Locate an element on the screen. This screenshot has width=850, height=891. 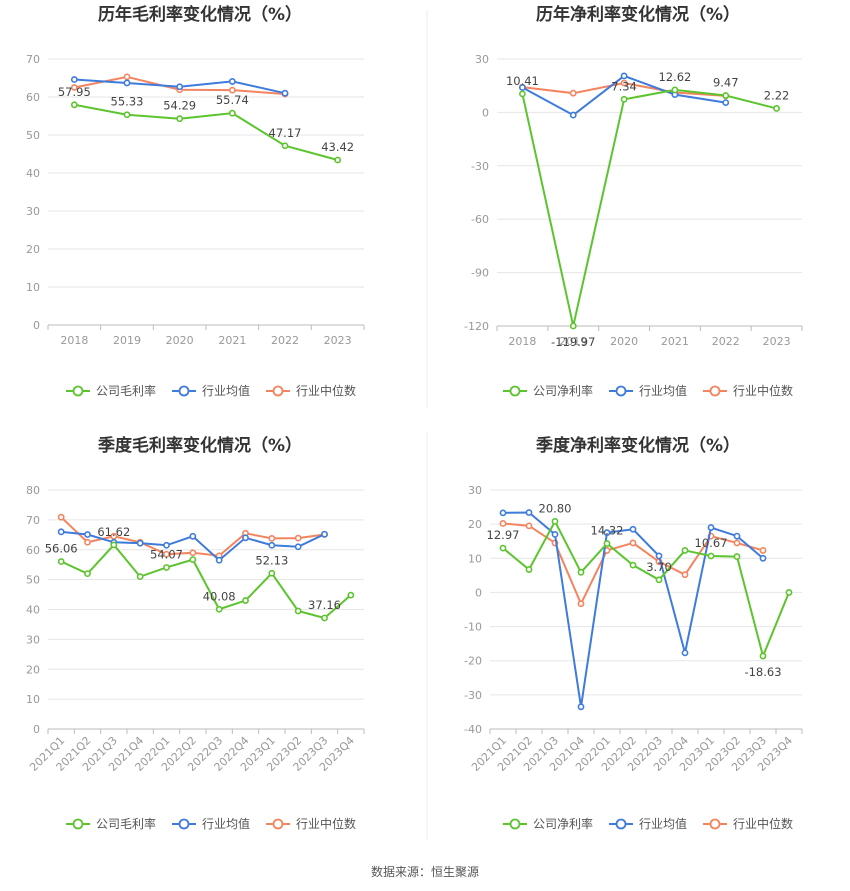
data-label: 55.74 is located at coordinates (232, 100).